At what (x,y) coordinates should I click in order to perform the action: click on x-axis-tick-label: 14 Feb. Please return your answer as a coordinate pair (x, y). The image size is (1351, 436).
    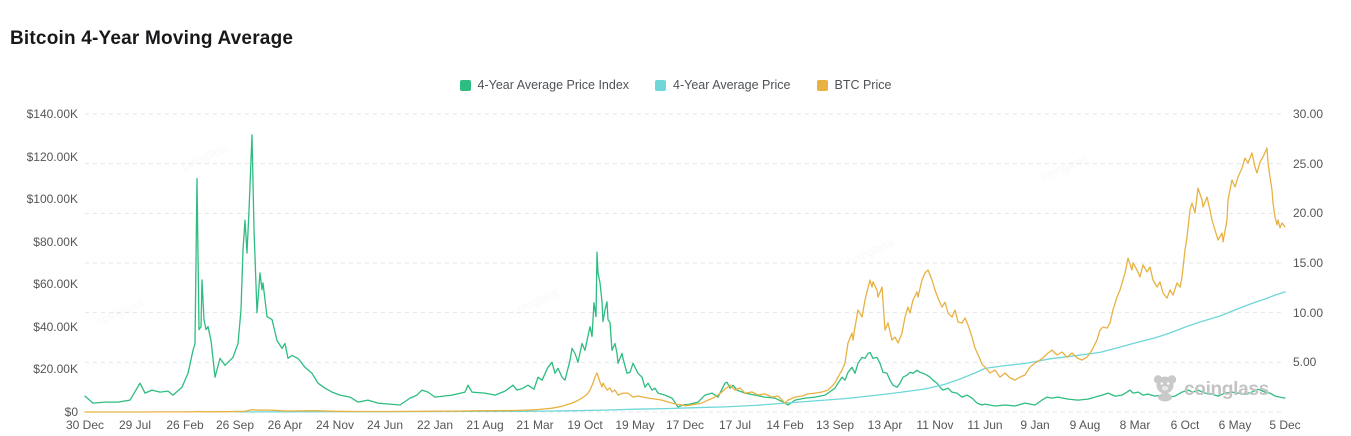
    Looking at the image, I should click on (785, 425).